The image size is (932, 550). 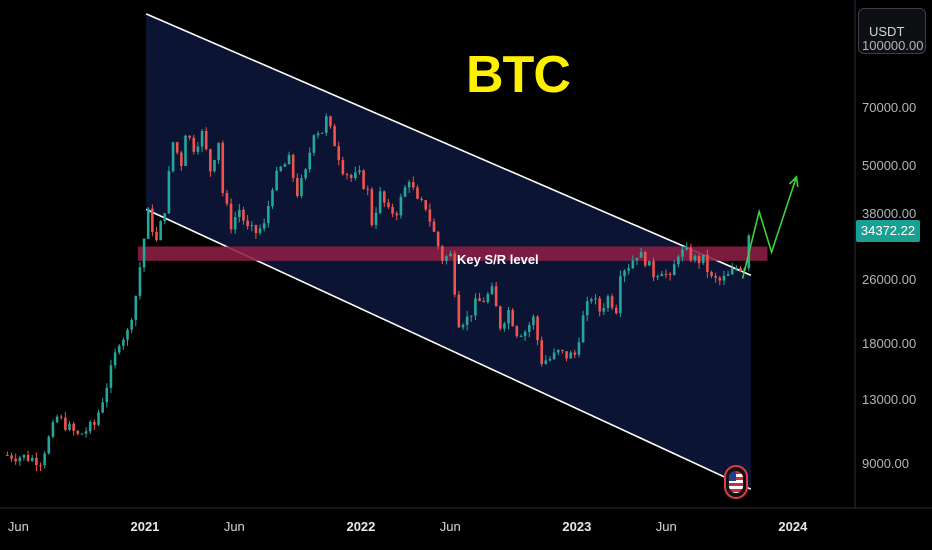 What do you see at coordinates (361, 526) in the screenshot?
I see `x-tick-label: 2022` at bounding box center [361, 526].